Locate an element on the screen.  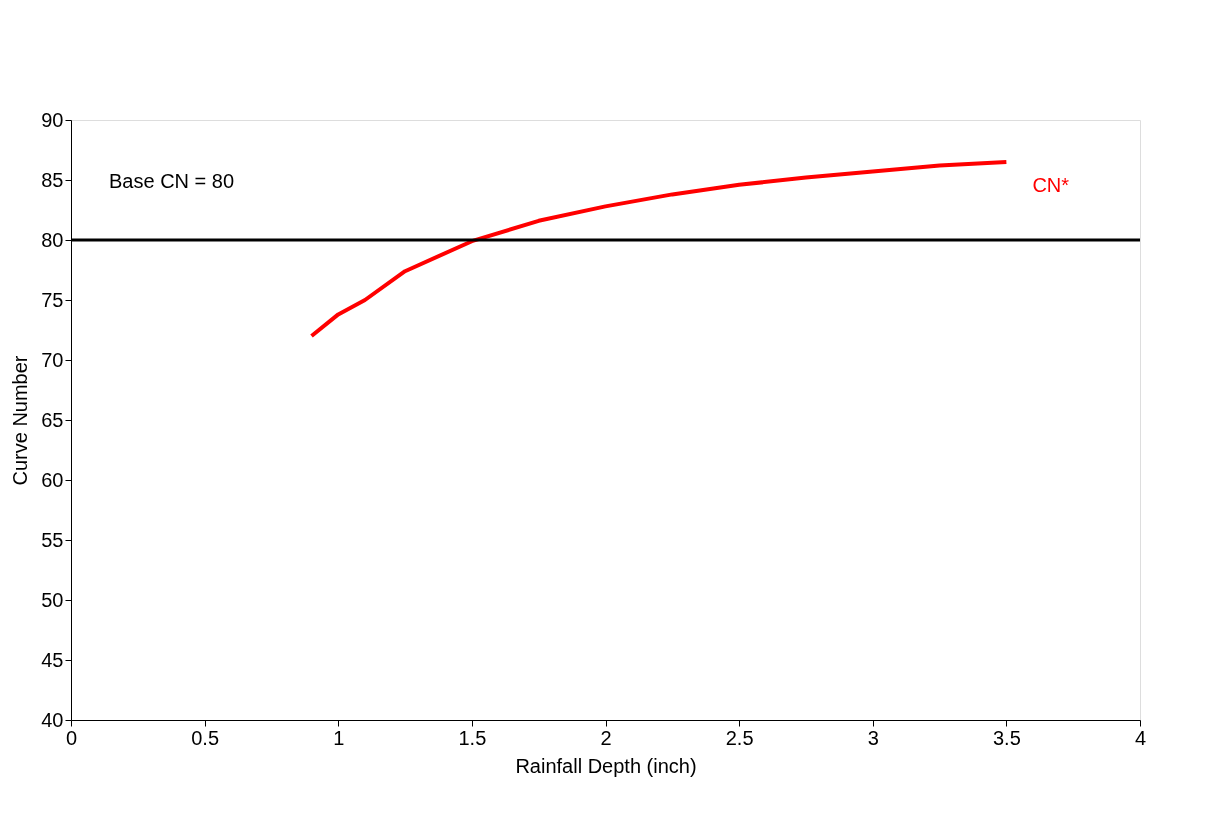
x-tick-label: 2.5 is located at coordinates (739, 737).